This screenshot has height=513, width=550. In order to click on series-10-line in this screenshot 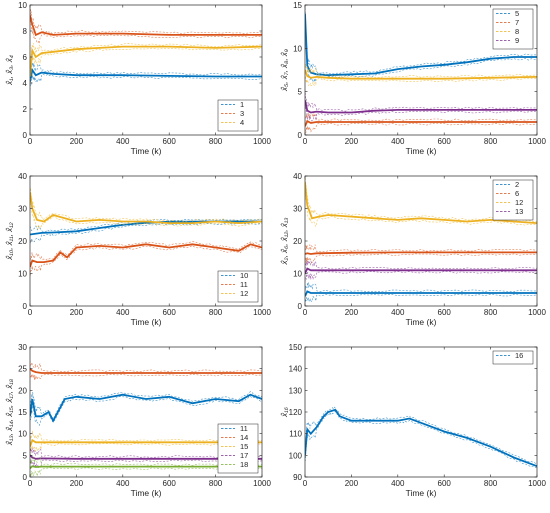, I will do `click(146, 228)`.